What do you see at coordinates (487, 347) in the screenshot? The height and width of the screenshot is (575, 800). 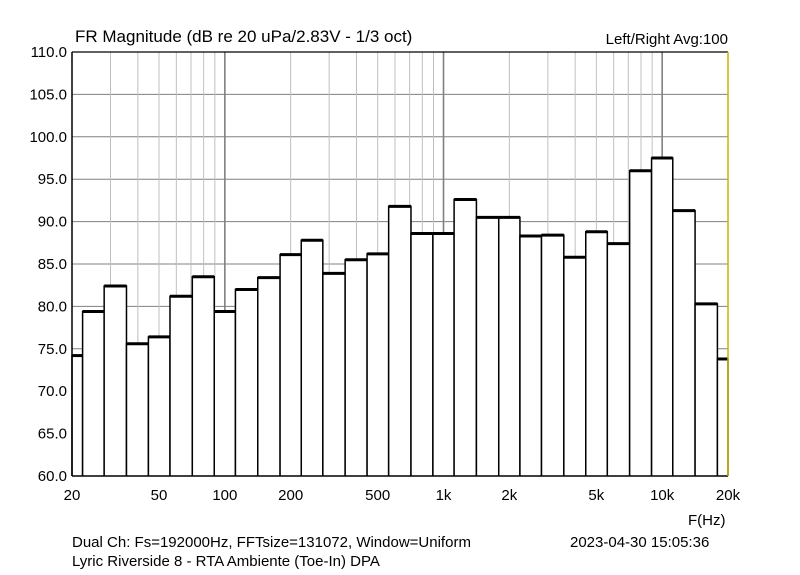 I see `bar-1.6k` at bounding box center [487, 347].